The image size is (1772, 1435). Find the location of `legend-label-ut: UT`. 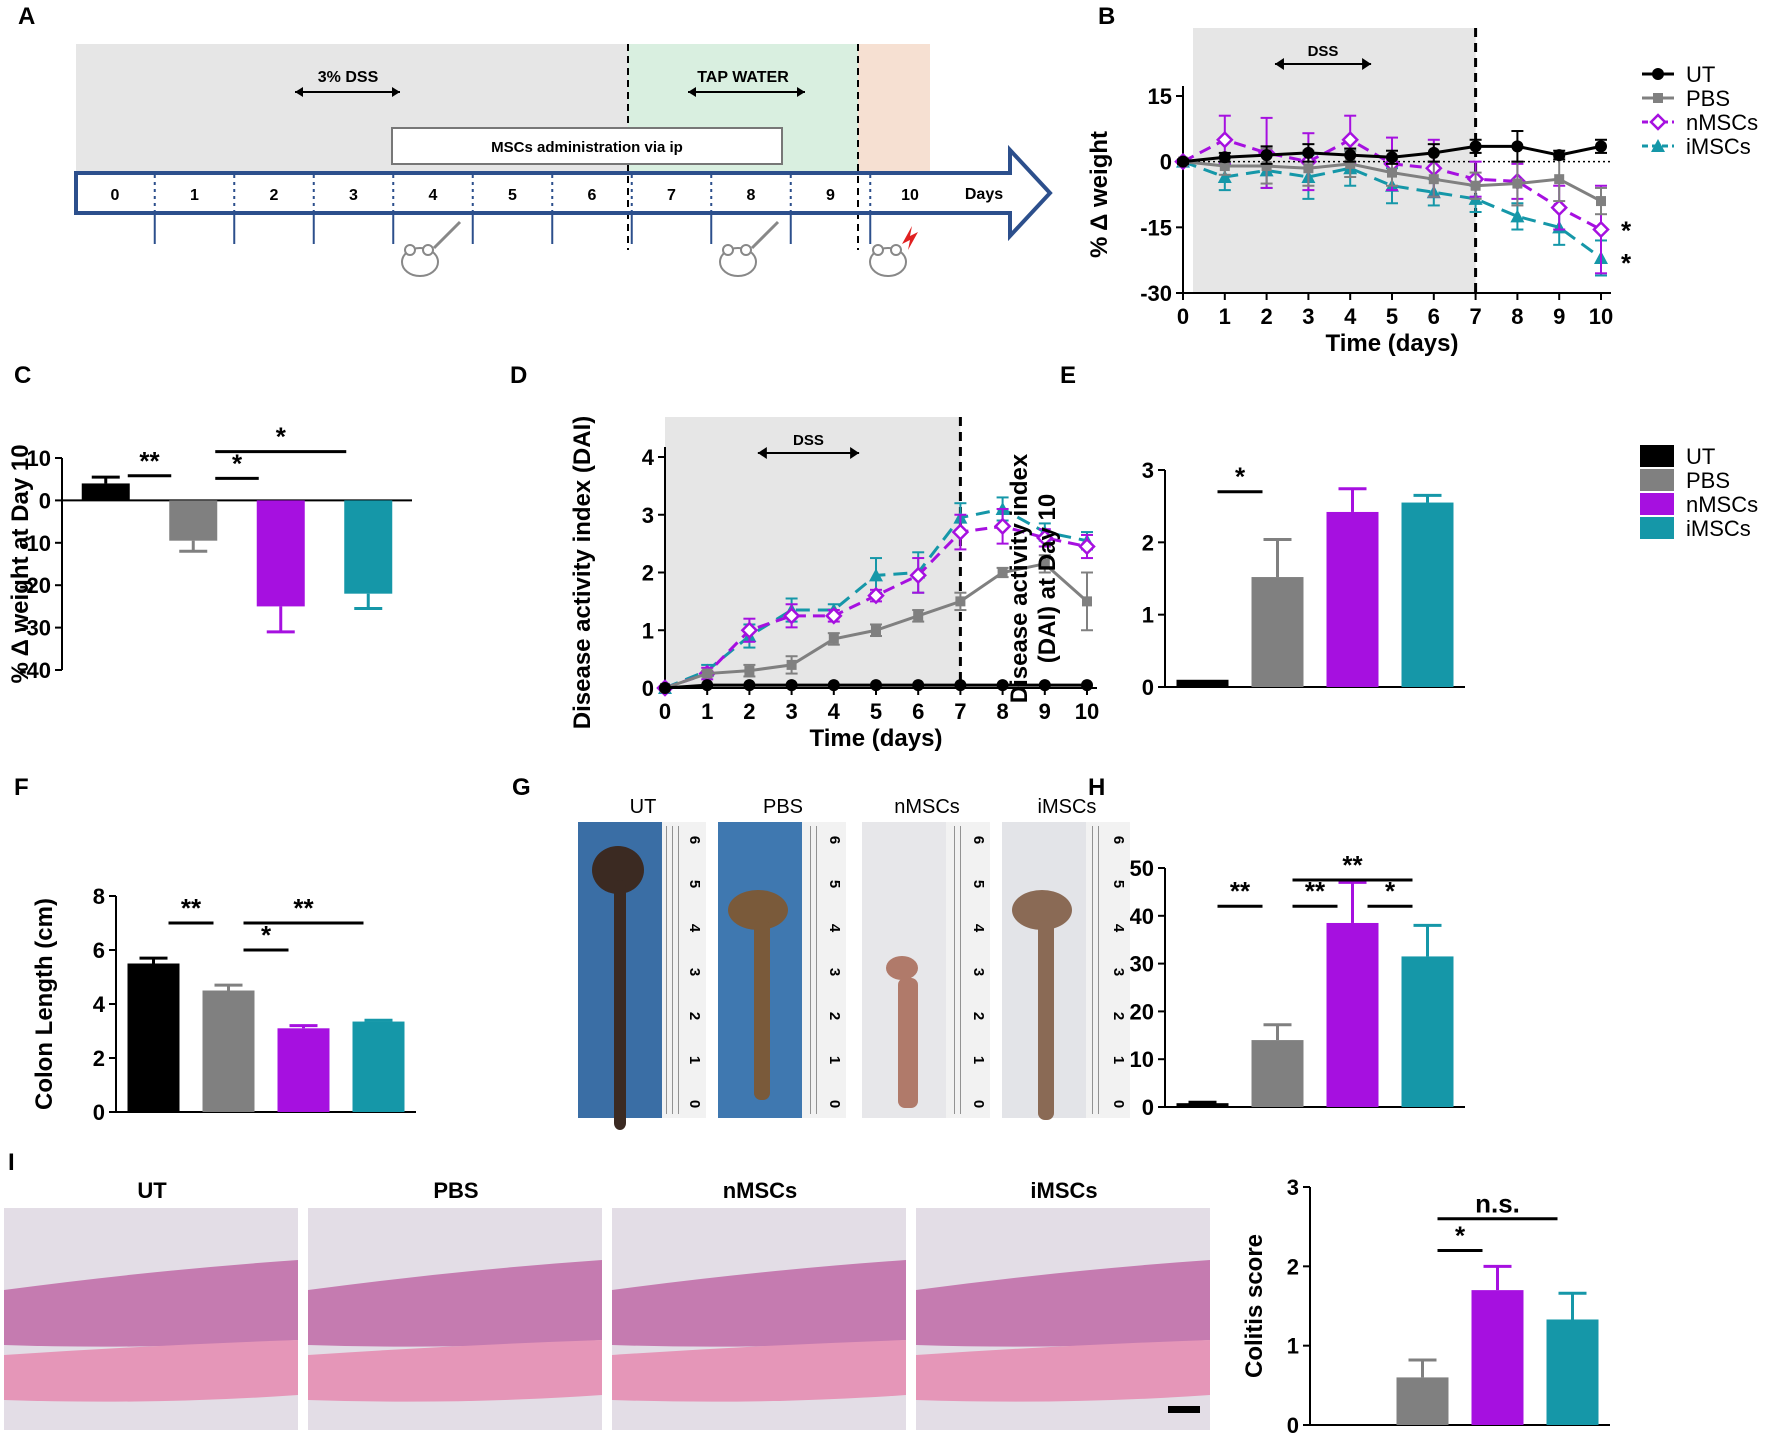

legend-label-ut: UT is located at coordinates (1700, 456).